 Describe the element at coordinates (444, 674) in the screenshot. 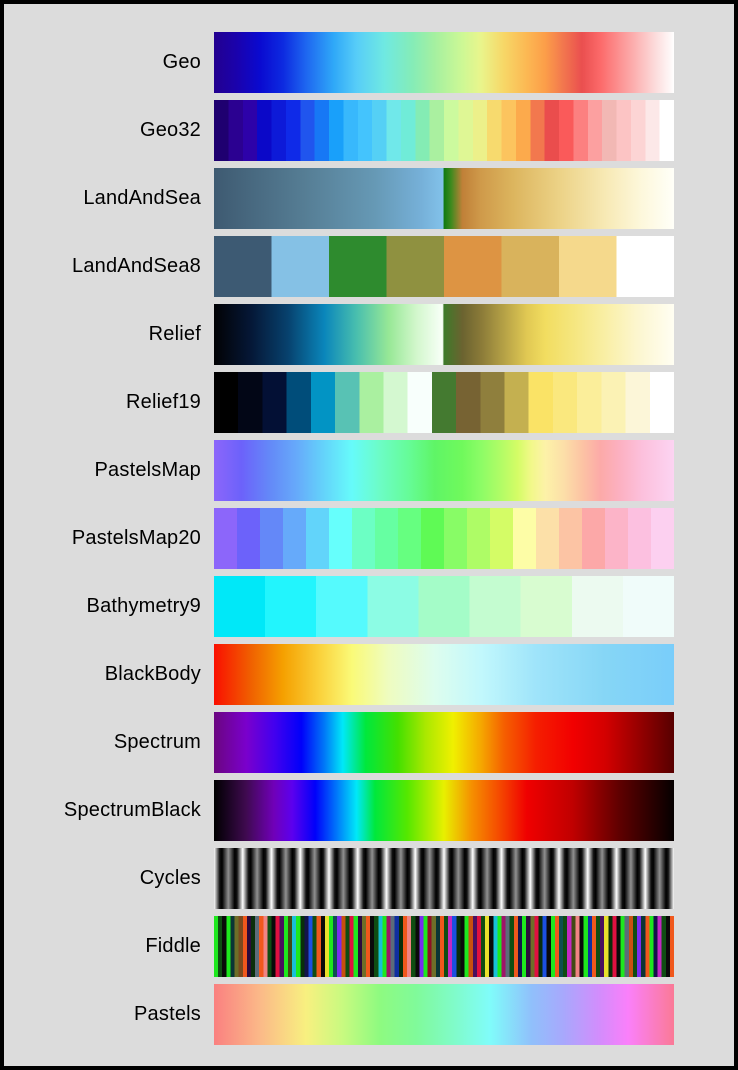

I see `colormap-bar-blackbody` at that location.